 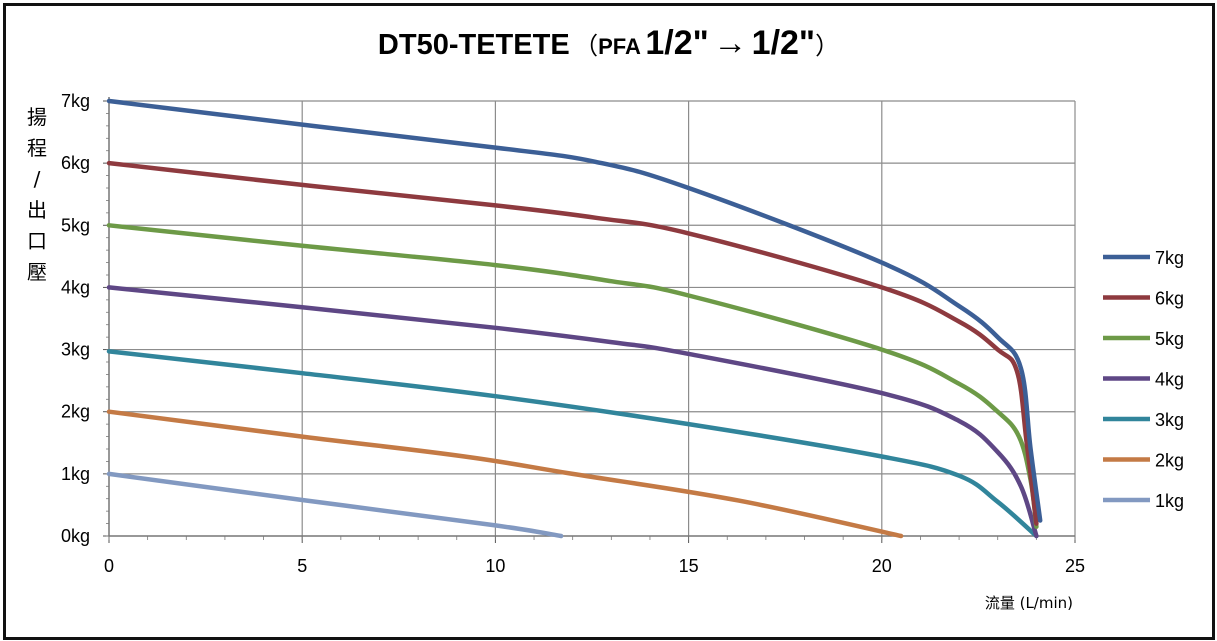 What do you see at coordinates (783, 43) in the screenshot?
I see `title-outlet: 1/2"` at bounding box center [783, 43].